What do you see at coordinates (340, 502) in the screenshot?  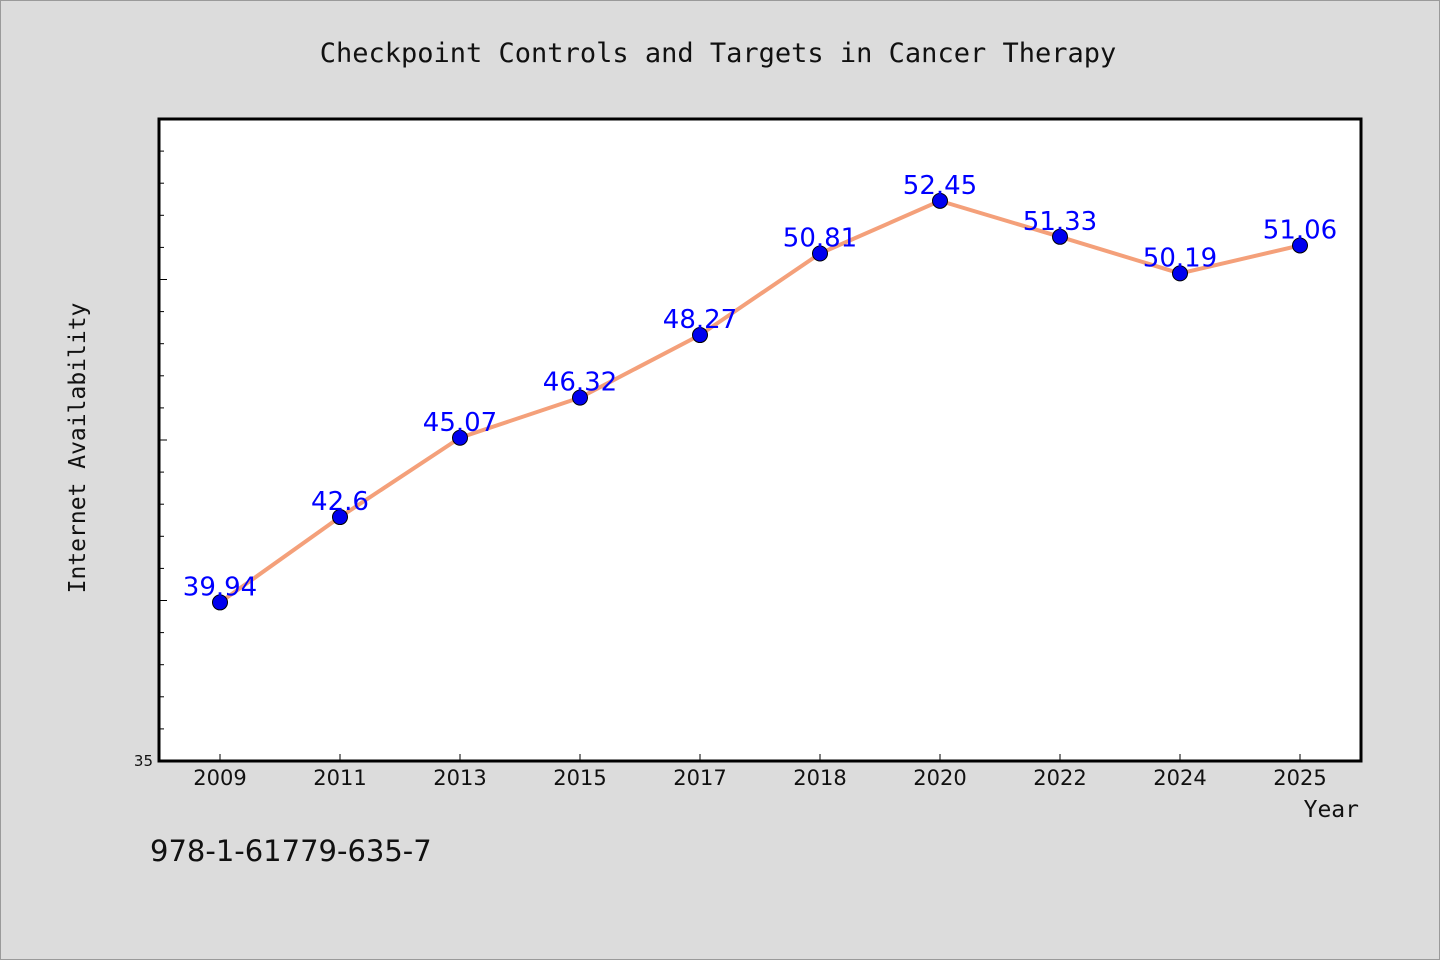 I see `data-label: 42.6` at bounding box center [340, 502].